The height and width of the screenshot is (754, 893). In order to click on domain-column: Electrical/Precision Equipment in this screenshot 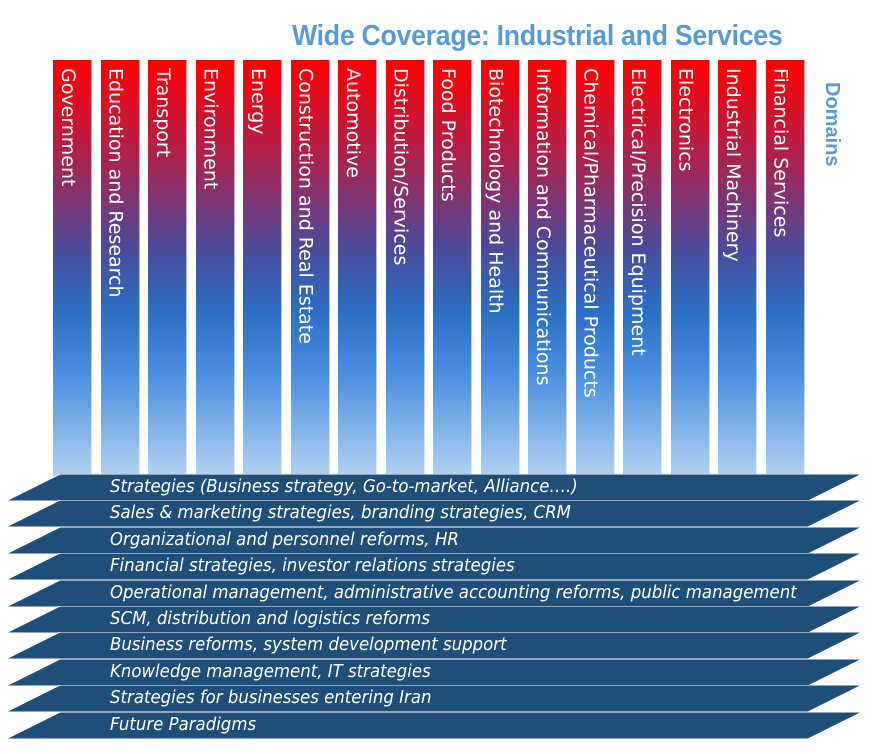, I will do `click(642, 270)`.